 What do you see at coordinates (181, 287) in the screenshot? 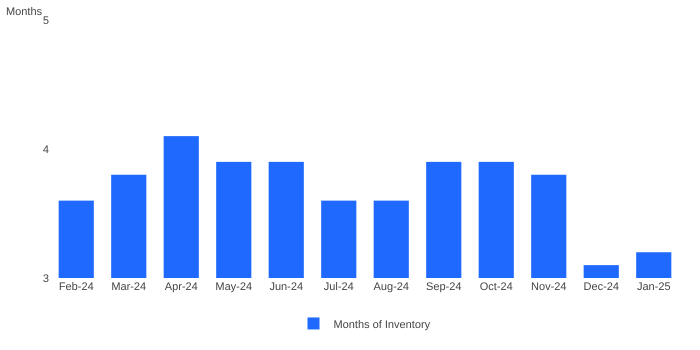
I see `x-tick-label: Apr-24` at bounding box center [181, 287].